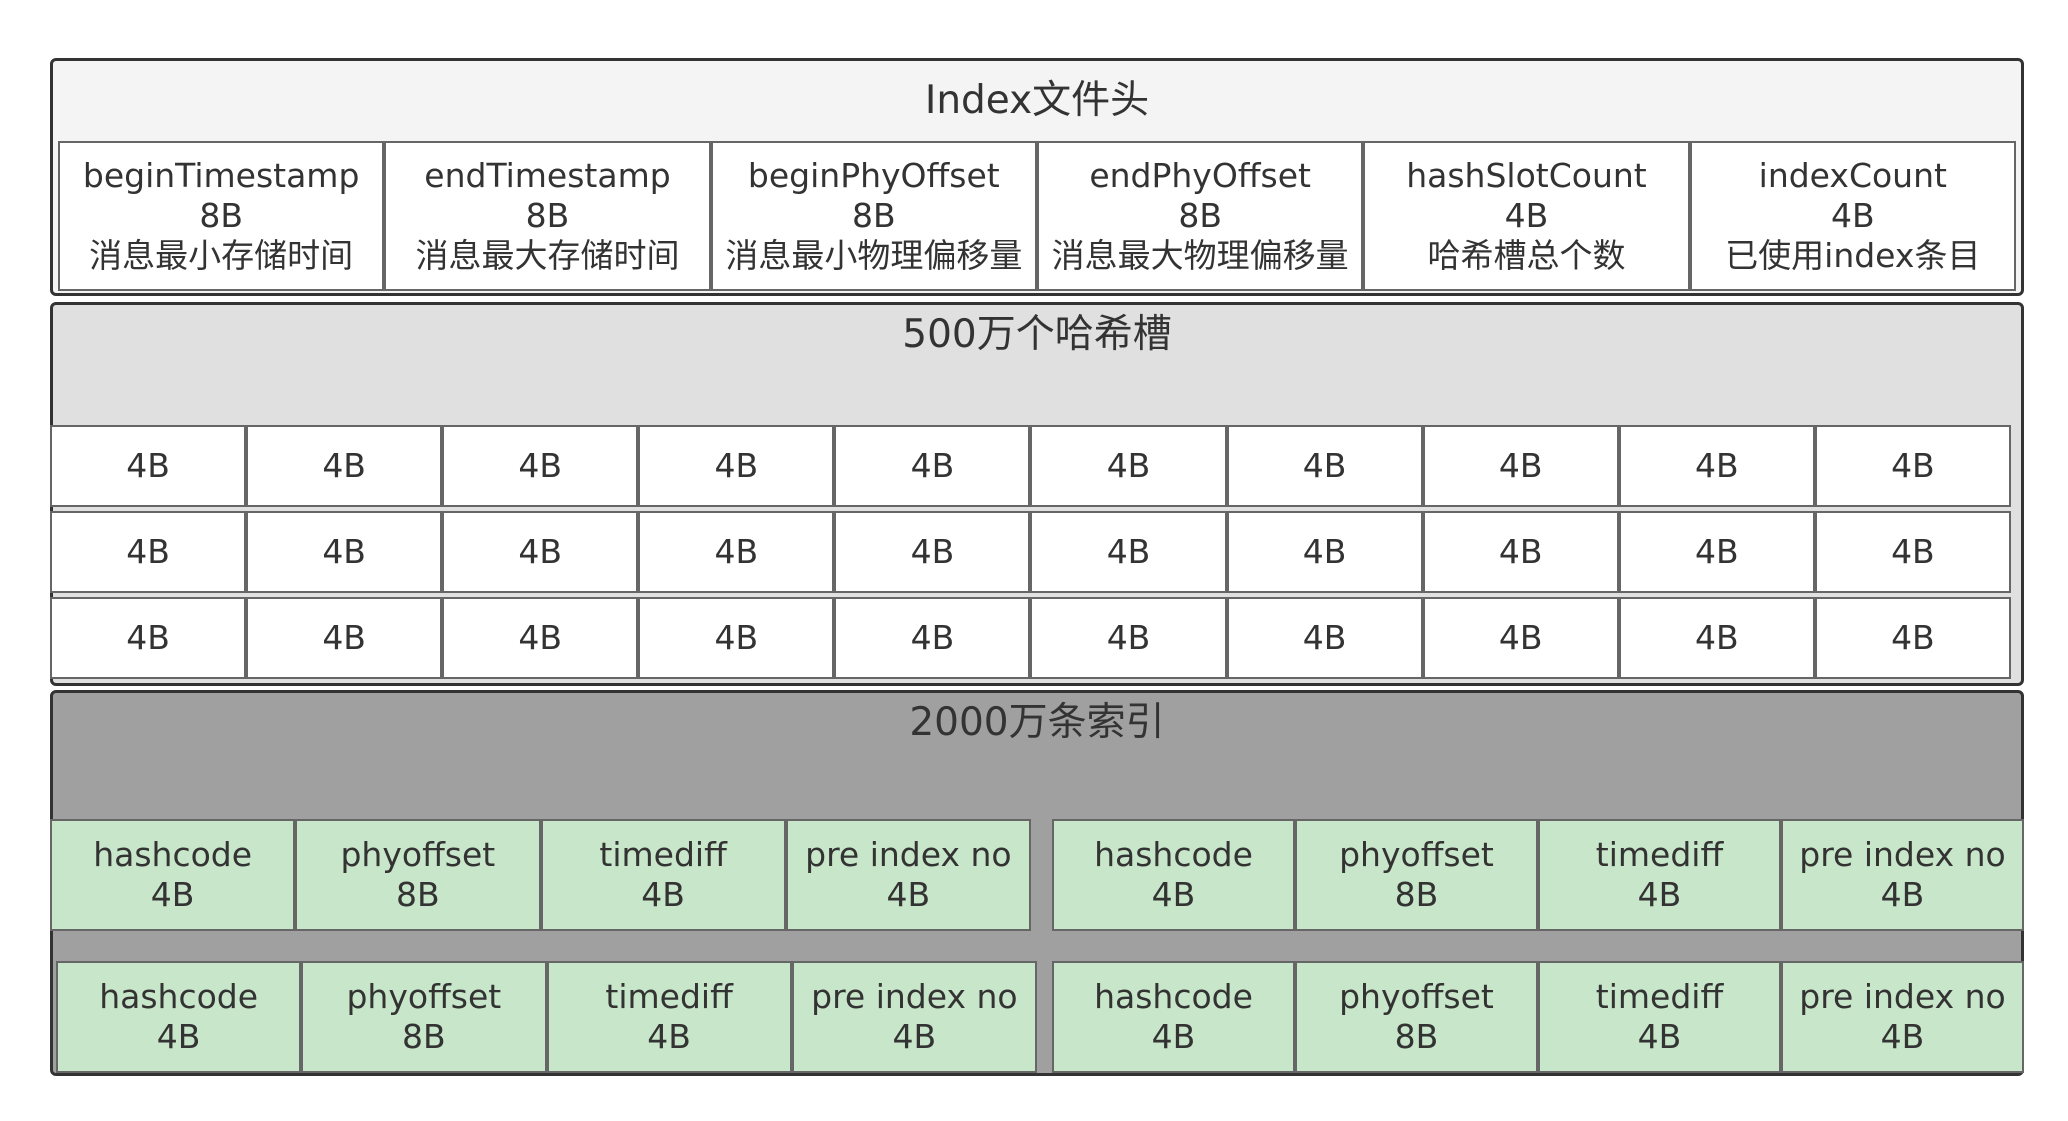 This screenshot has height=1121, width=2068. I want to click on header-field-desc: 哈希槽总个数, so click(1526, 255).